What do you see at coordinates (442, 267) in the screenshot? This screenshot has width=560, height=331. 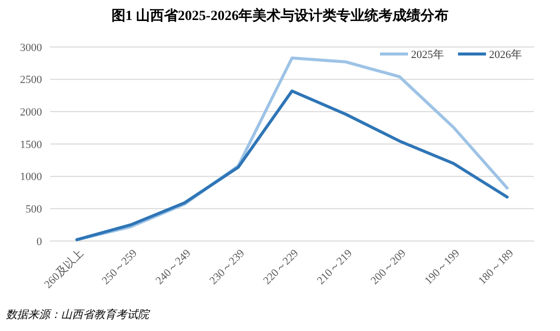 I see `x-tick-label: 190～199` at bounding box center [442, 267].